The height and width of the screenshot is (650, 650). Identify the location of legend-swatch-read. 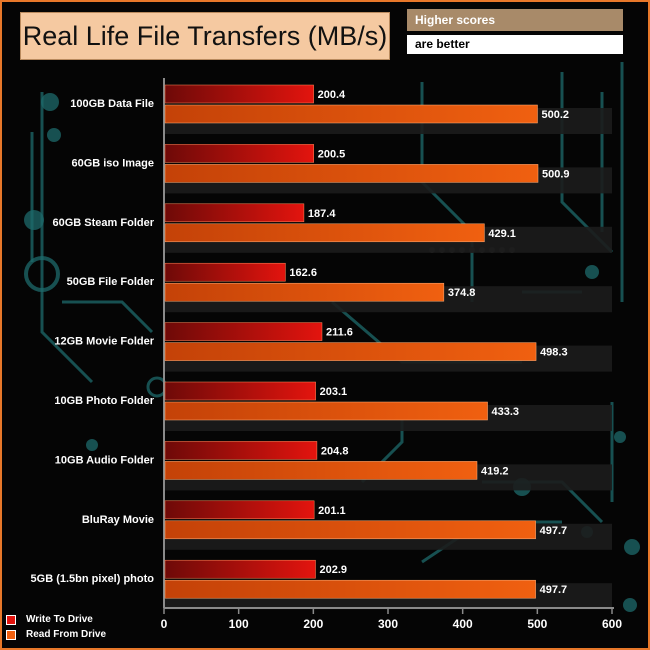
(11, 634).